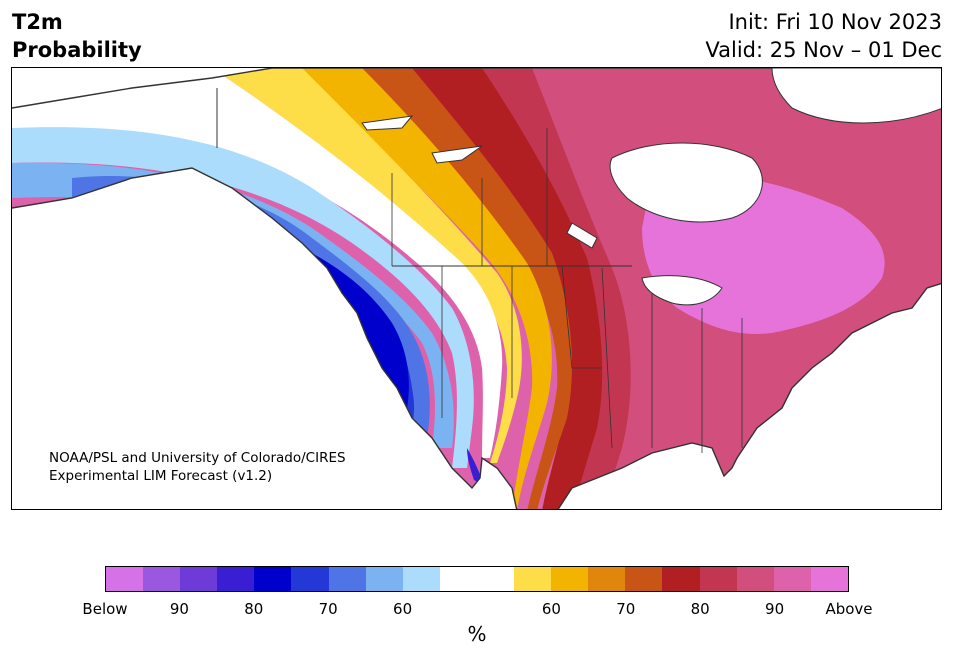 The height and width of the screenshot is (659, 953). Describe the element at coordinates (161, 476) in the screenshot. I see `credit-line-2: Experimental LIM Forecast (v1.2)` at that location.